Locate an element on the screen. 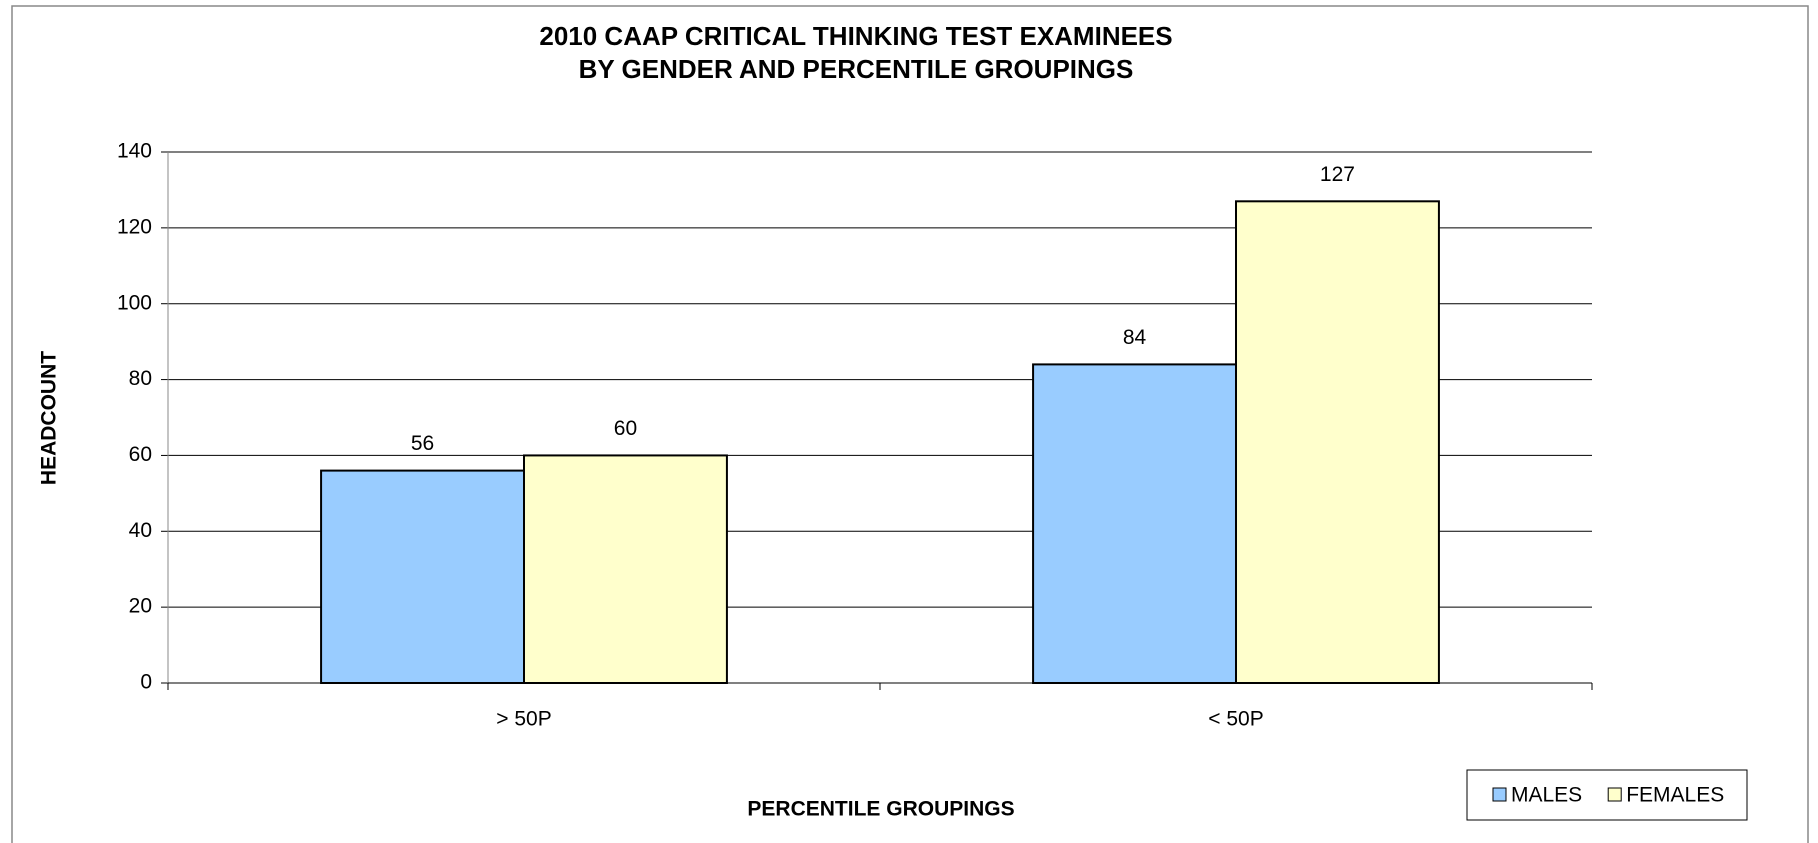 The image size is (1818, 843). data-label: 56 is located at coordinates (422, 443).